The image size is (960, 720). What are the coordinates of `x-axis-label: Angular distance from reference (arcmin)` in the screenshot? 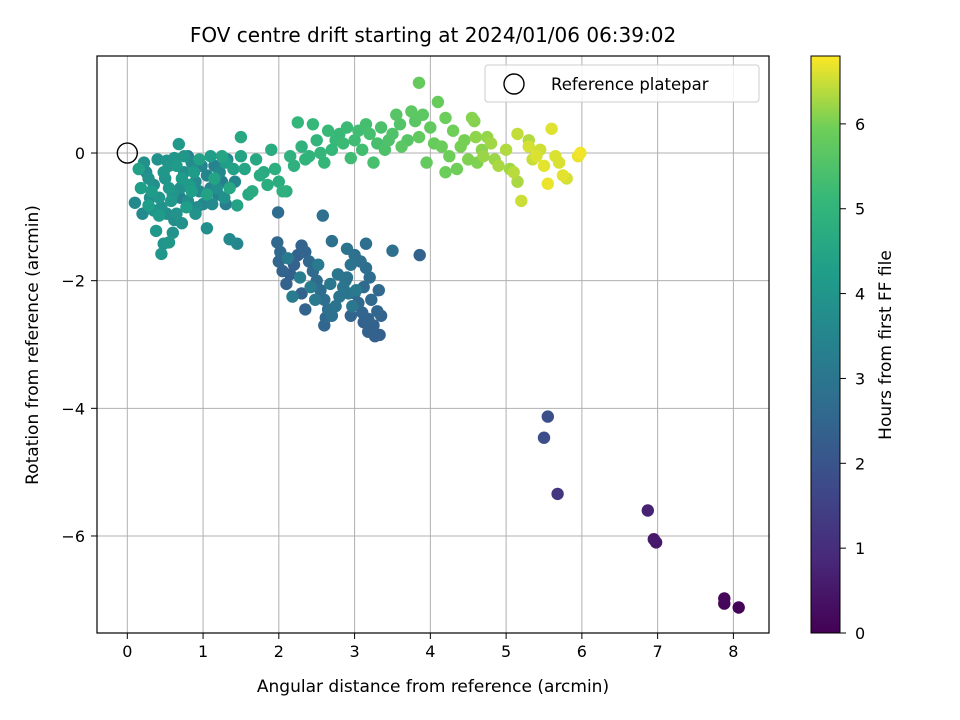 It's located at (433, 687).